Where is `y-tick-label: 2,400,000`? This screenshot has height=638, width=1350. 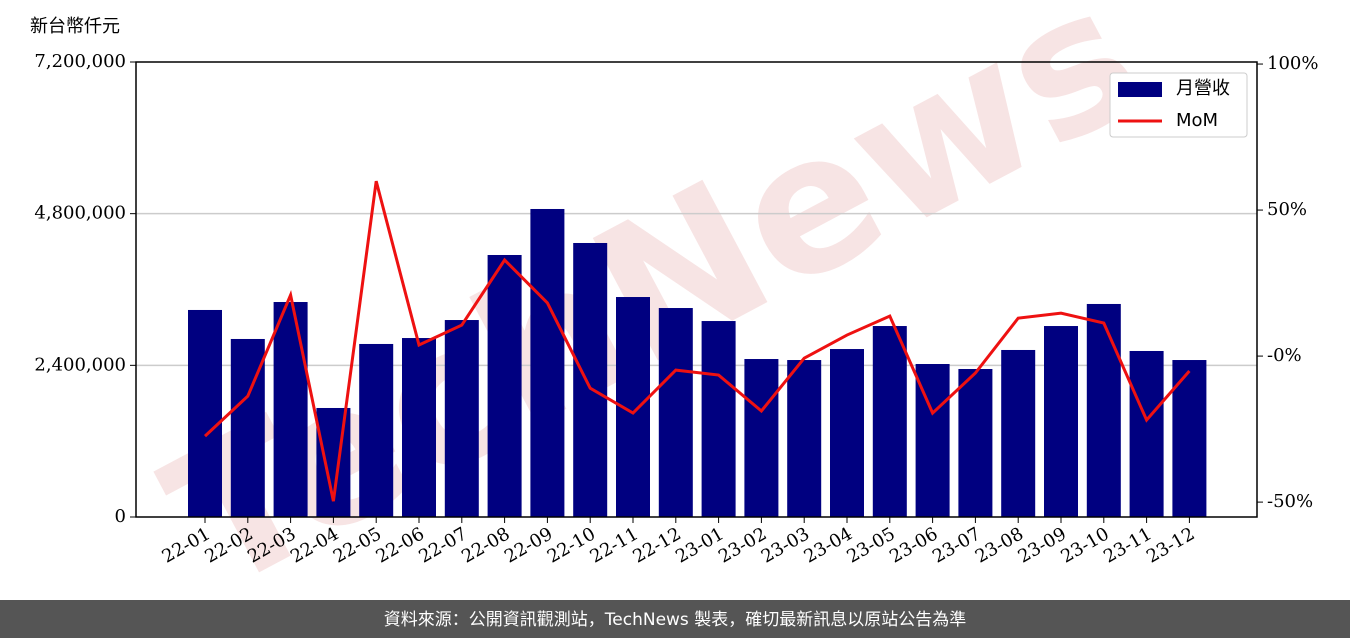 y-tick-label: 2,400,000 is located at coordinates (80, 364).